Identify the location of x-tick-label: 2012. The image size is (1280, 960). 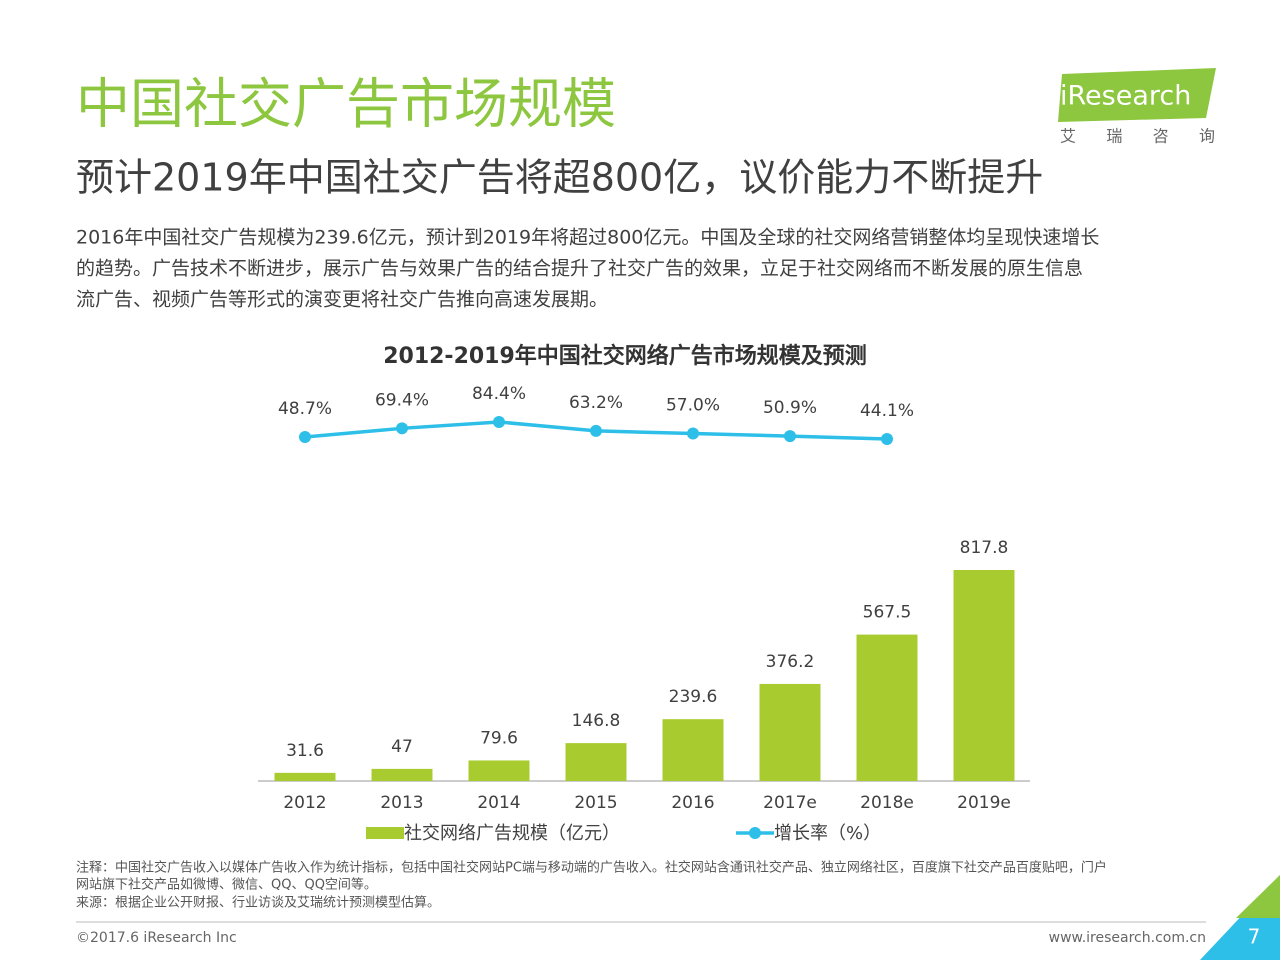
(304, 803).